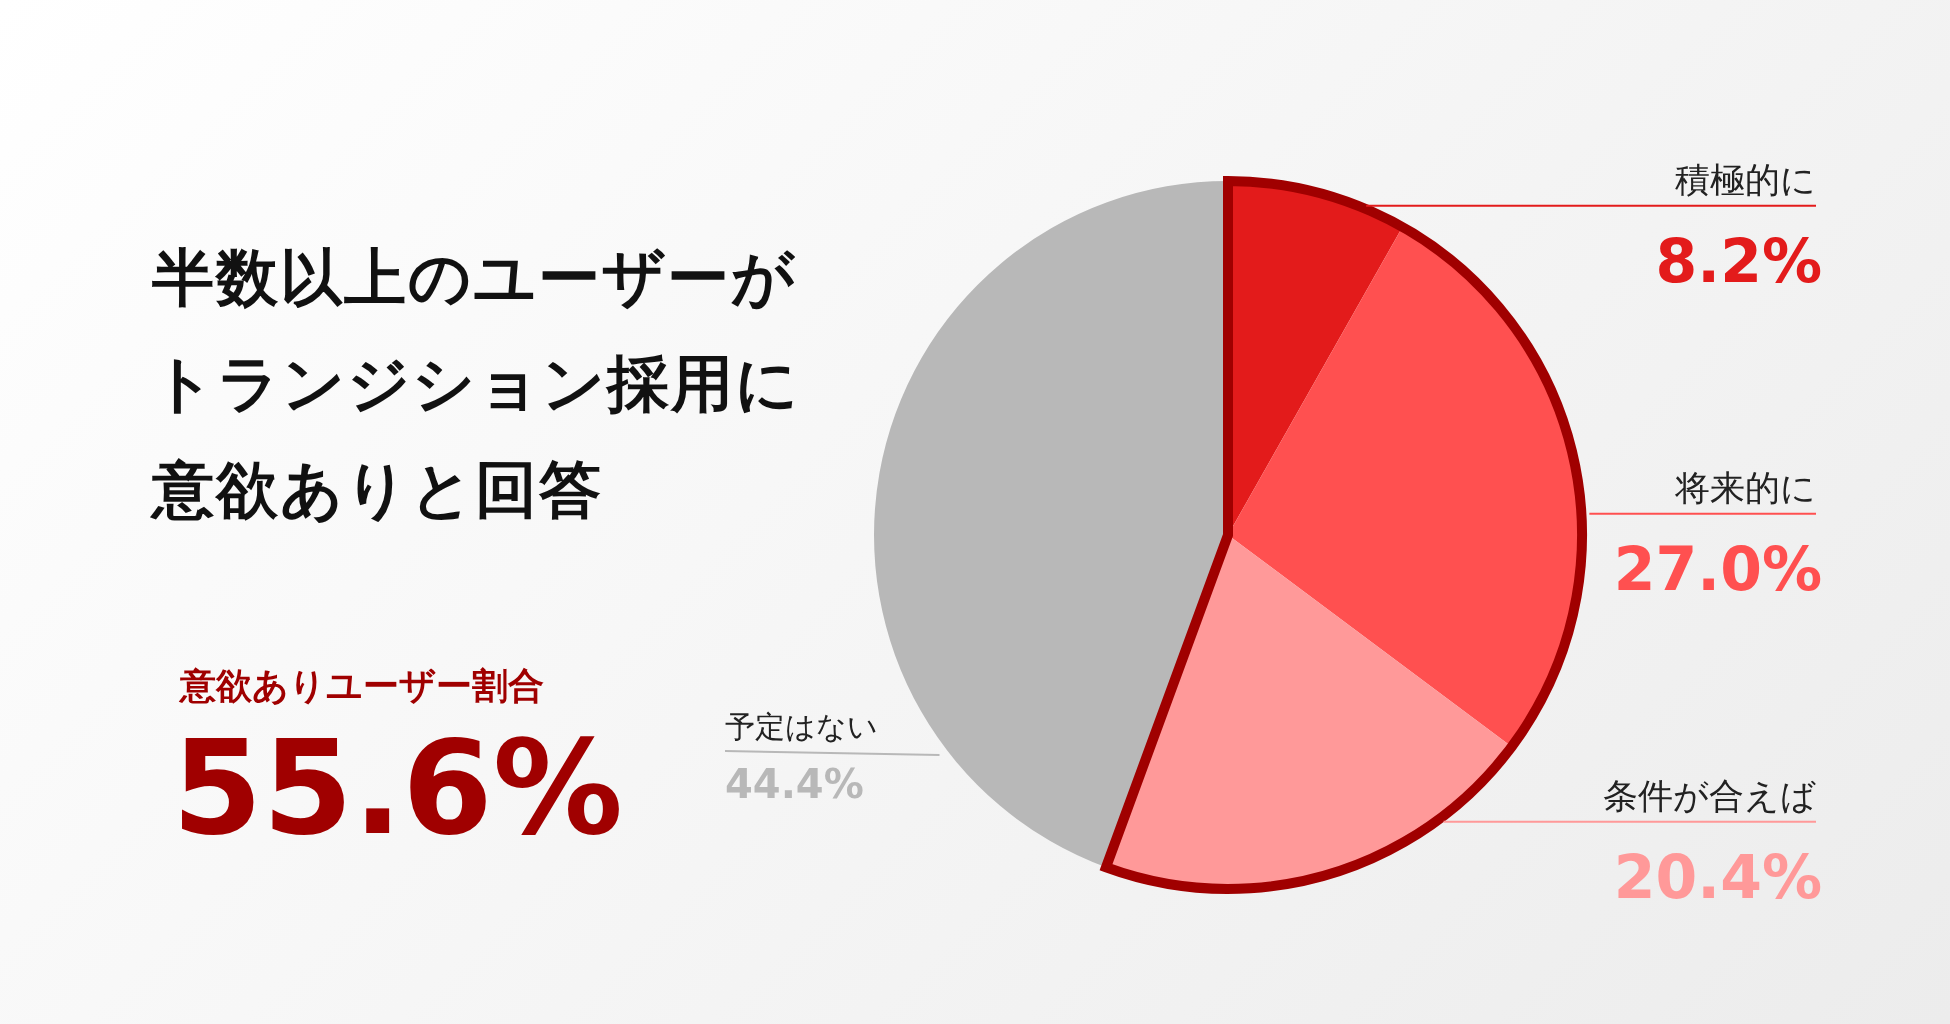 Image resolution: width=1950 pixels, height=1024 pixels. I want to click on data-label: 20.4%, so click(1717, 876).